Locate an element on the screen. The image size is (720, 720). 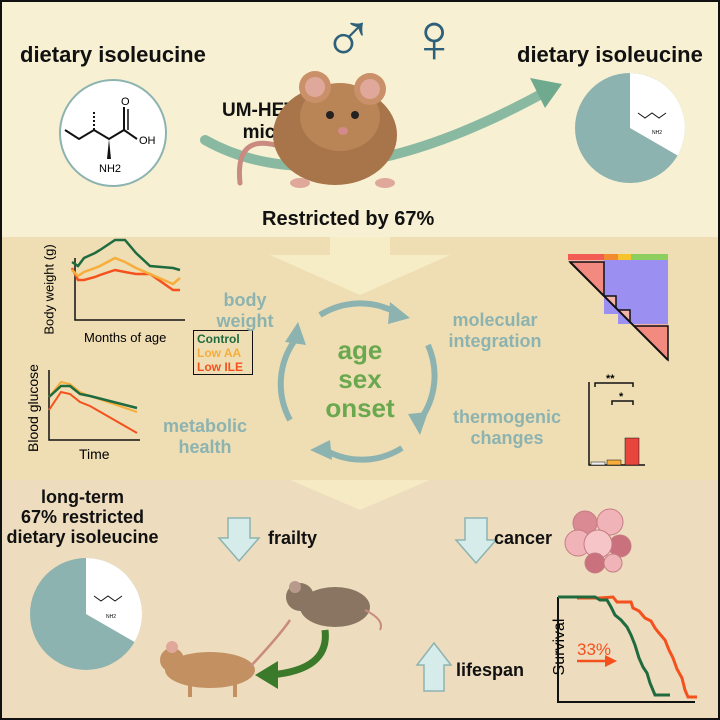
cancer-down-arrow-icon is located at coordinates (476, 541).